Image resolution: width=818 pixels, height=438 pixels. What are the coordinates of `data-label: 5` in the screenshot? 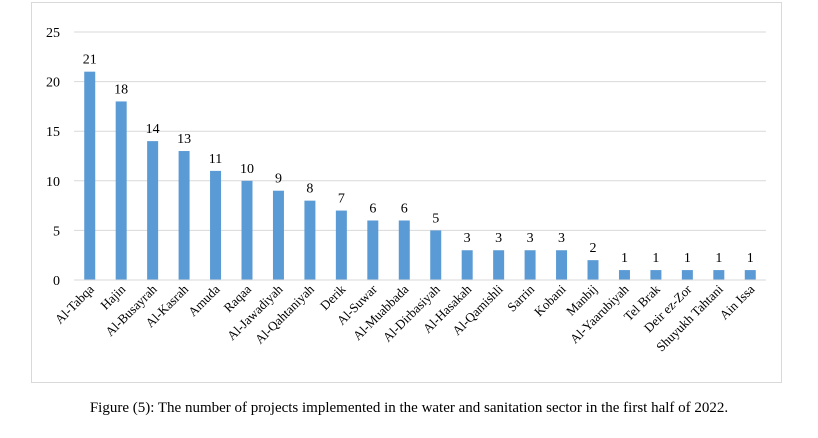 It's located at (435, 218).